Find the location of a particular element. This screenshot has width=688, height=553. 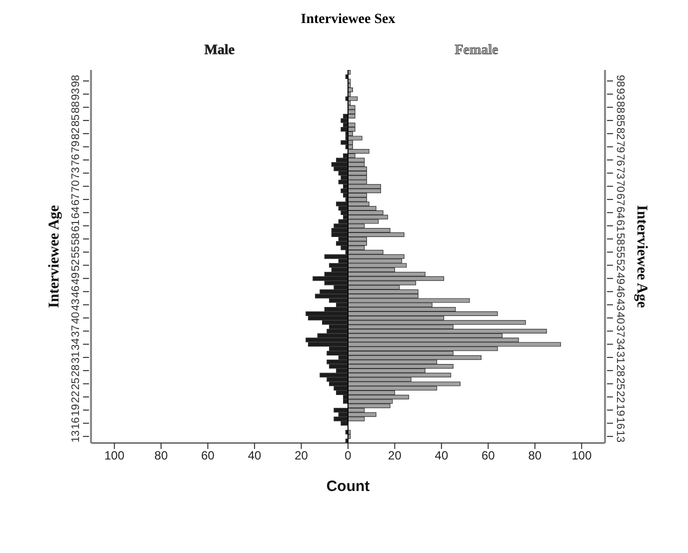

category-label: 88 is located at coordinates (620, 107).